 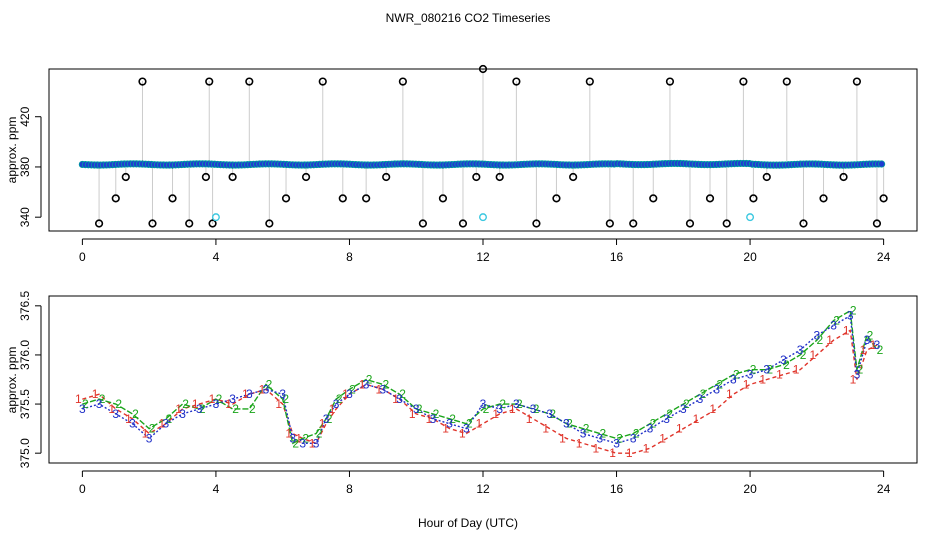 What do you see at coordinates (216, 257) in the screenshot?
I see `top-x-tick-label: 4` at bounding box center [216, 257].